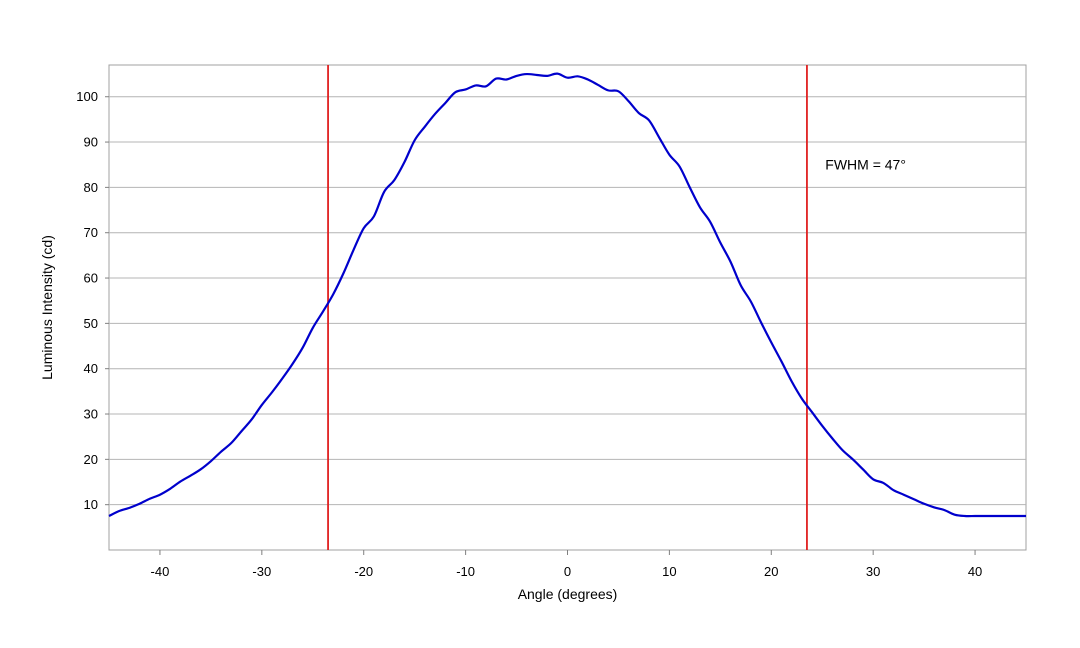 Image resolution: width=1080 pixels, height=648 pixels. Describe the element at coordinates (975, 571) in the screenshot. I see `x-tick-label: 40` at that location.